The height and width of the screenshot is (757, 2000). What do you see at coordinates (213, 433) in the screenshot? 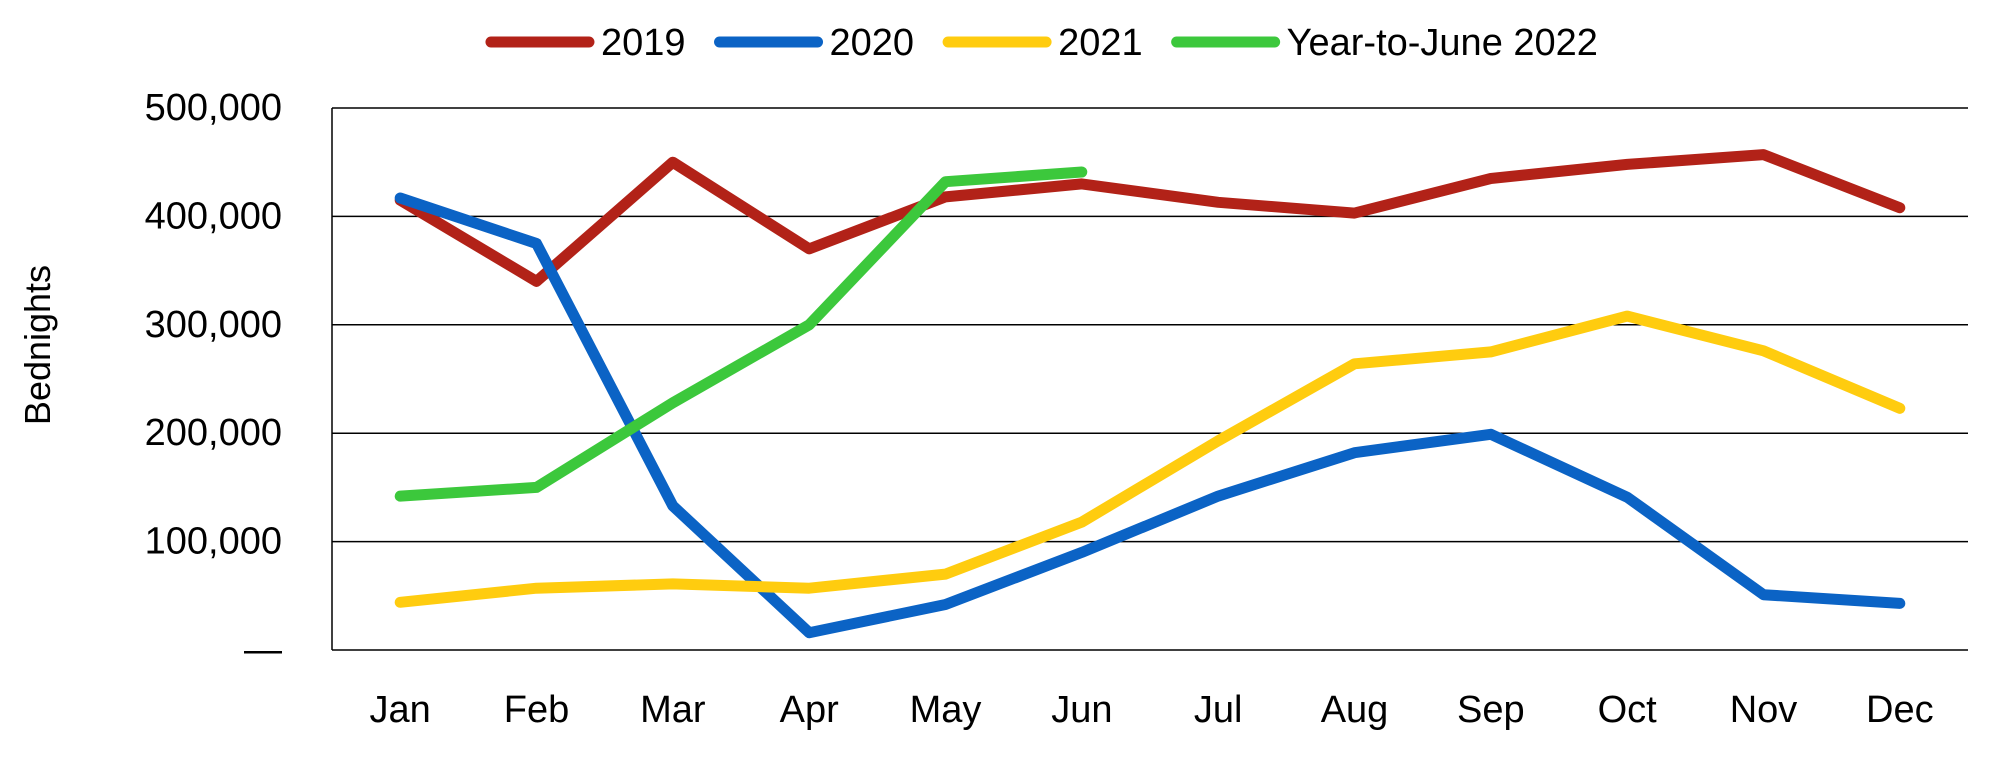
I see `y-tick-label: 200,000` at bounding box center [213, 433].